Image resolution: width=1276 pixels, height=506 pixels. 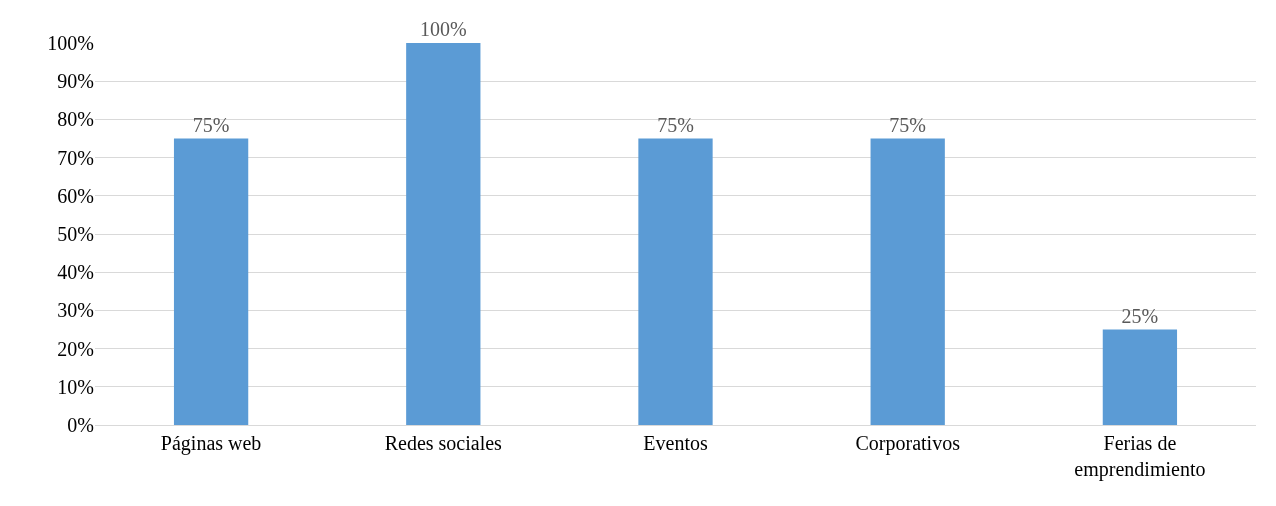 I want to click on y-tick-label: 40%, so click(x=75, y=272).